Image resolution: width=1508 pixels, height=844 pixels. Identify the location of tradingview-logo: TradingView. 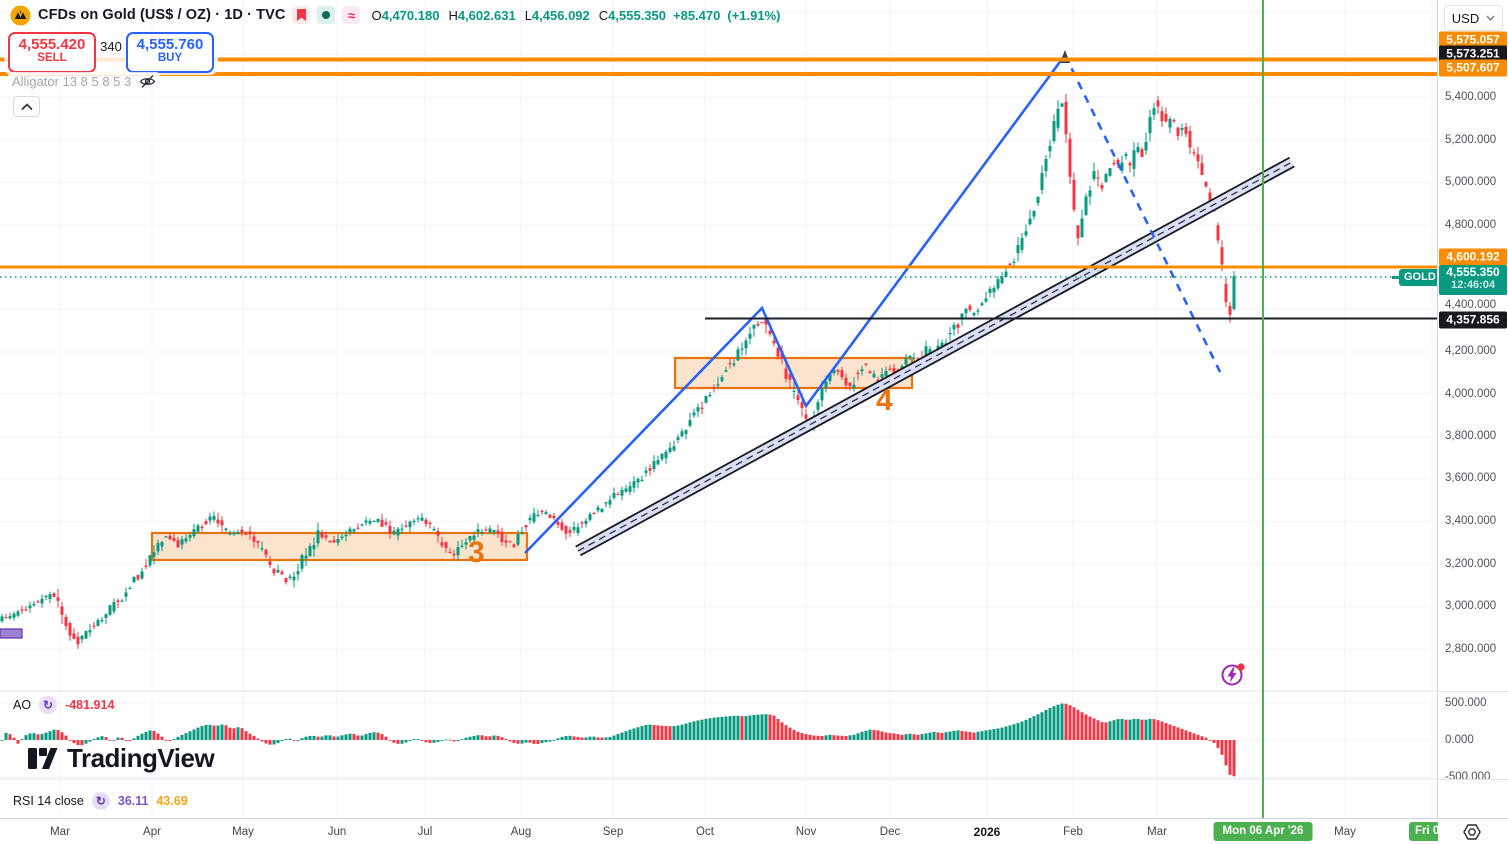
(121, 758).